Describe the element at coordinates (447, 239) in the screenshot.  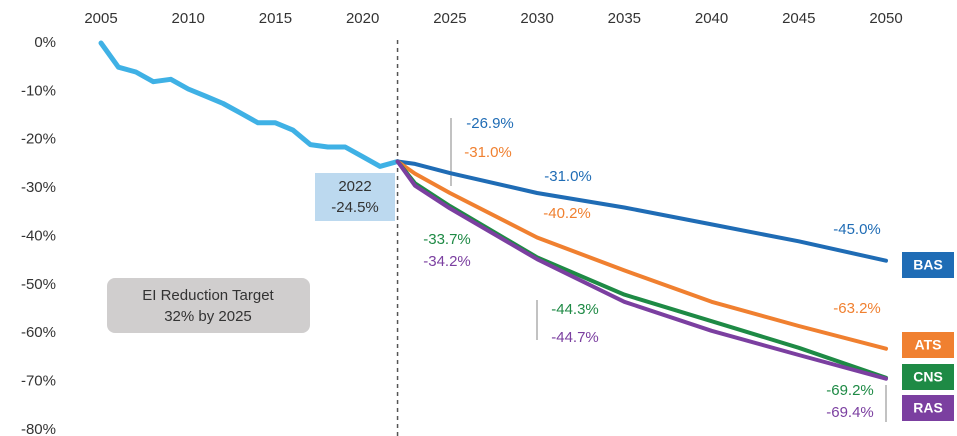
I see `value-label: -33.7%` at that location.